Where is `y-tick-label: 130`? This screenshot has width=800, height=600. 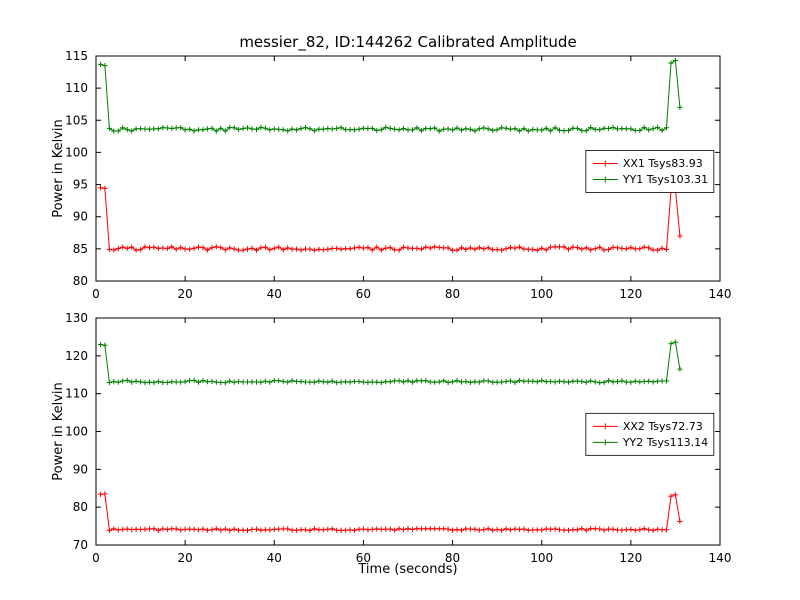
y-tick-label: 130 is located at coordinates (76, 318).